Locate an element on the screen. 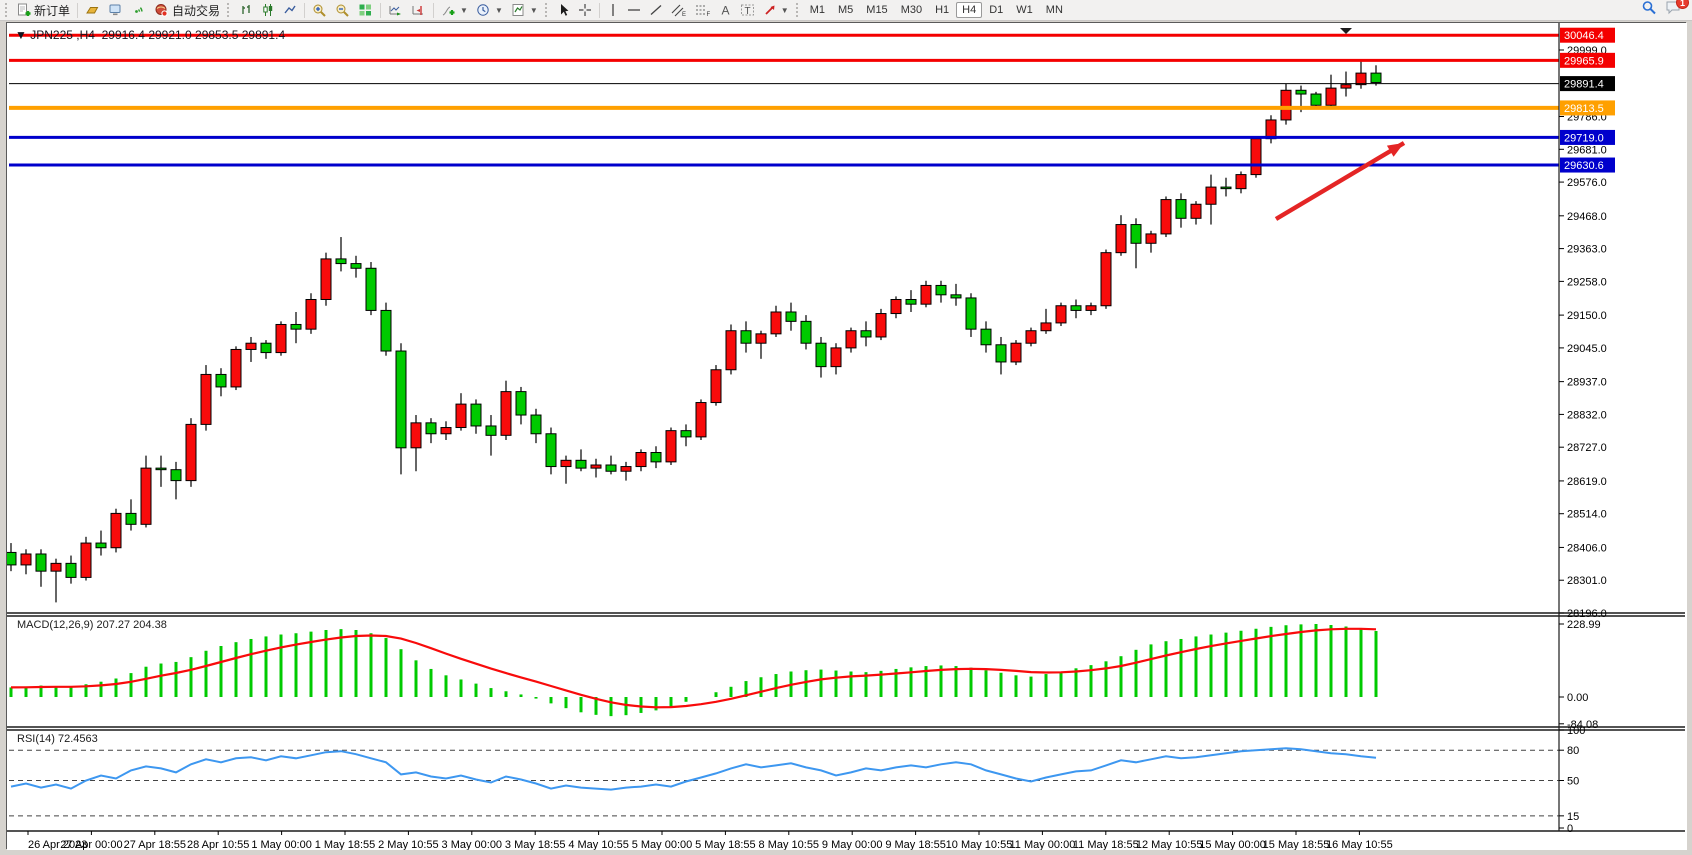 The image size is (1692, 855). axis-price-flag-label: 29891.4 is located at coordinates (1584, 85).